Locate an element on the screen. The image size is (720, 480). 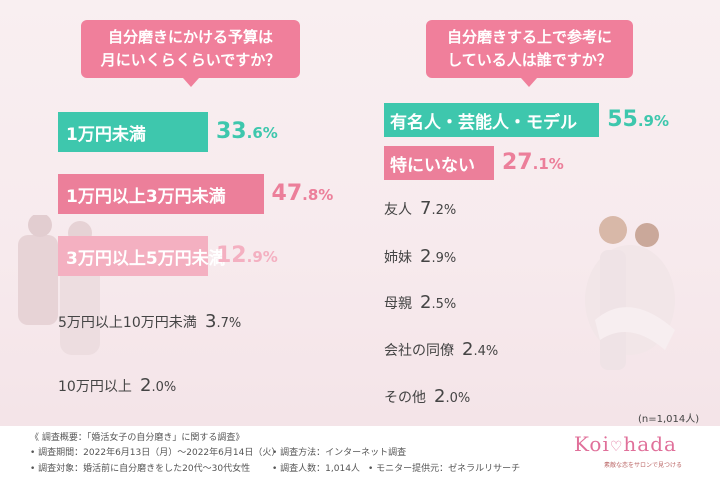
left-bar-0: 1万円未満 is located at coordinates (133, 132).